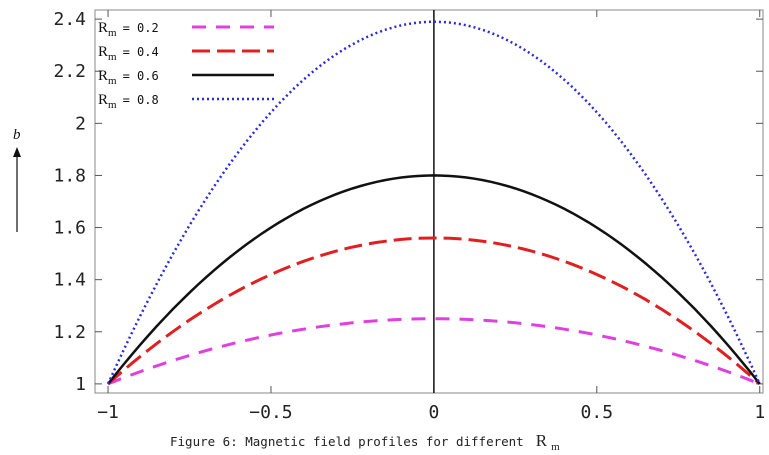  What do you see at coordinates (128, 29) in the screenshot?
I see `legend-label: Rm = 0.2` at bounding box center [128, 29].